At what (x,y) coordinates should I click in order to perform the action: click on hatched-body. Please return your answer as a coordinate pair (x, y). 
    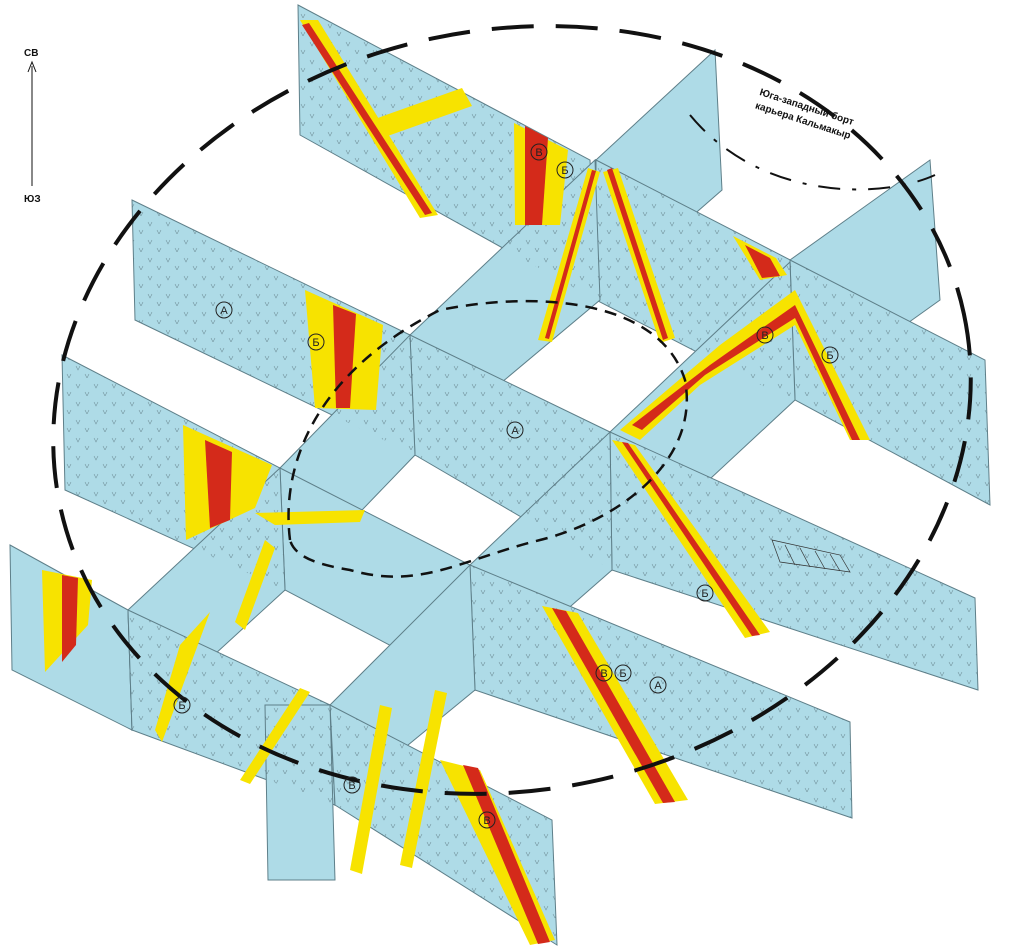
    Looking at the image, I should click on (811, 556).